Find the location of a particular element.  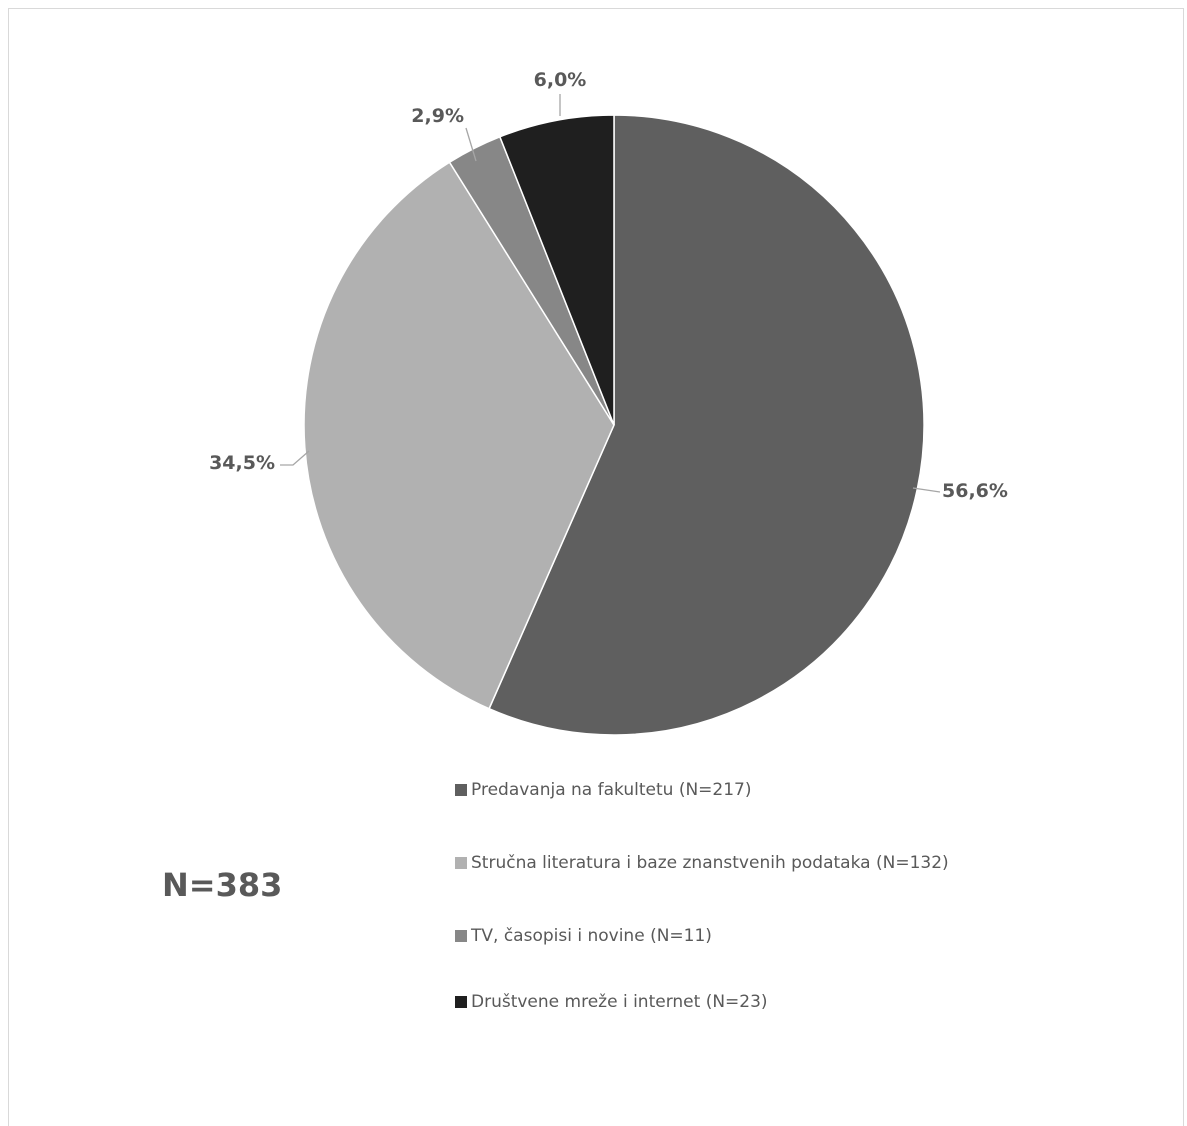

legend-label: TV, časopisi i novine (N=11) is located at coordinates (591, 936).